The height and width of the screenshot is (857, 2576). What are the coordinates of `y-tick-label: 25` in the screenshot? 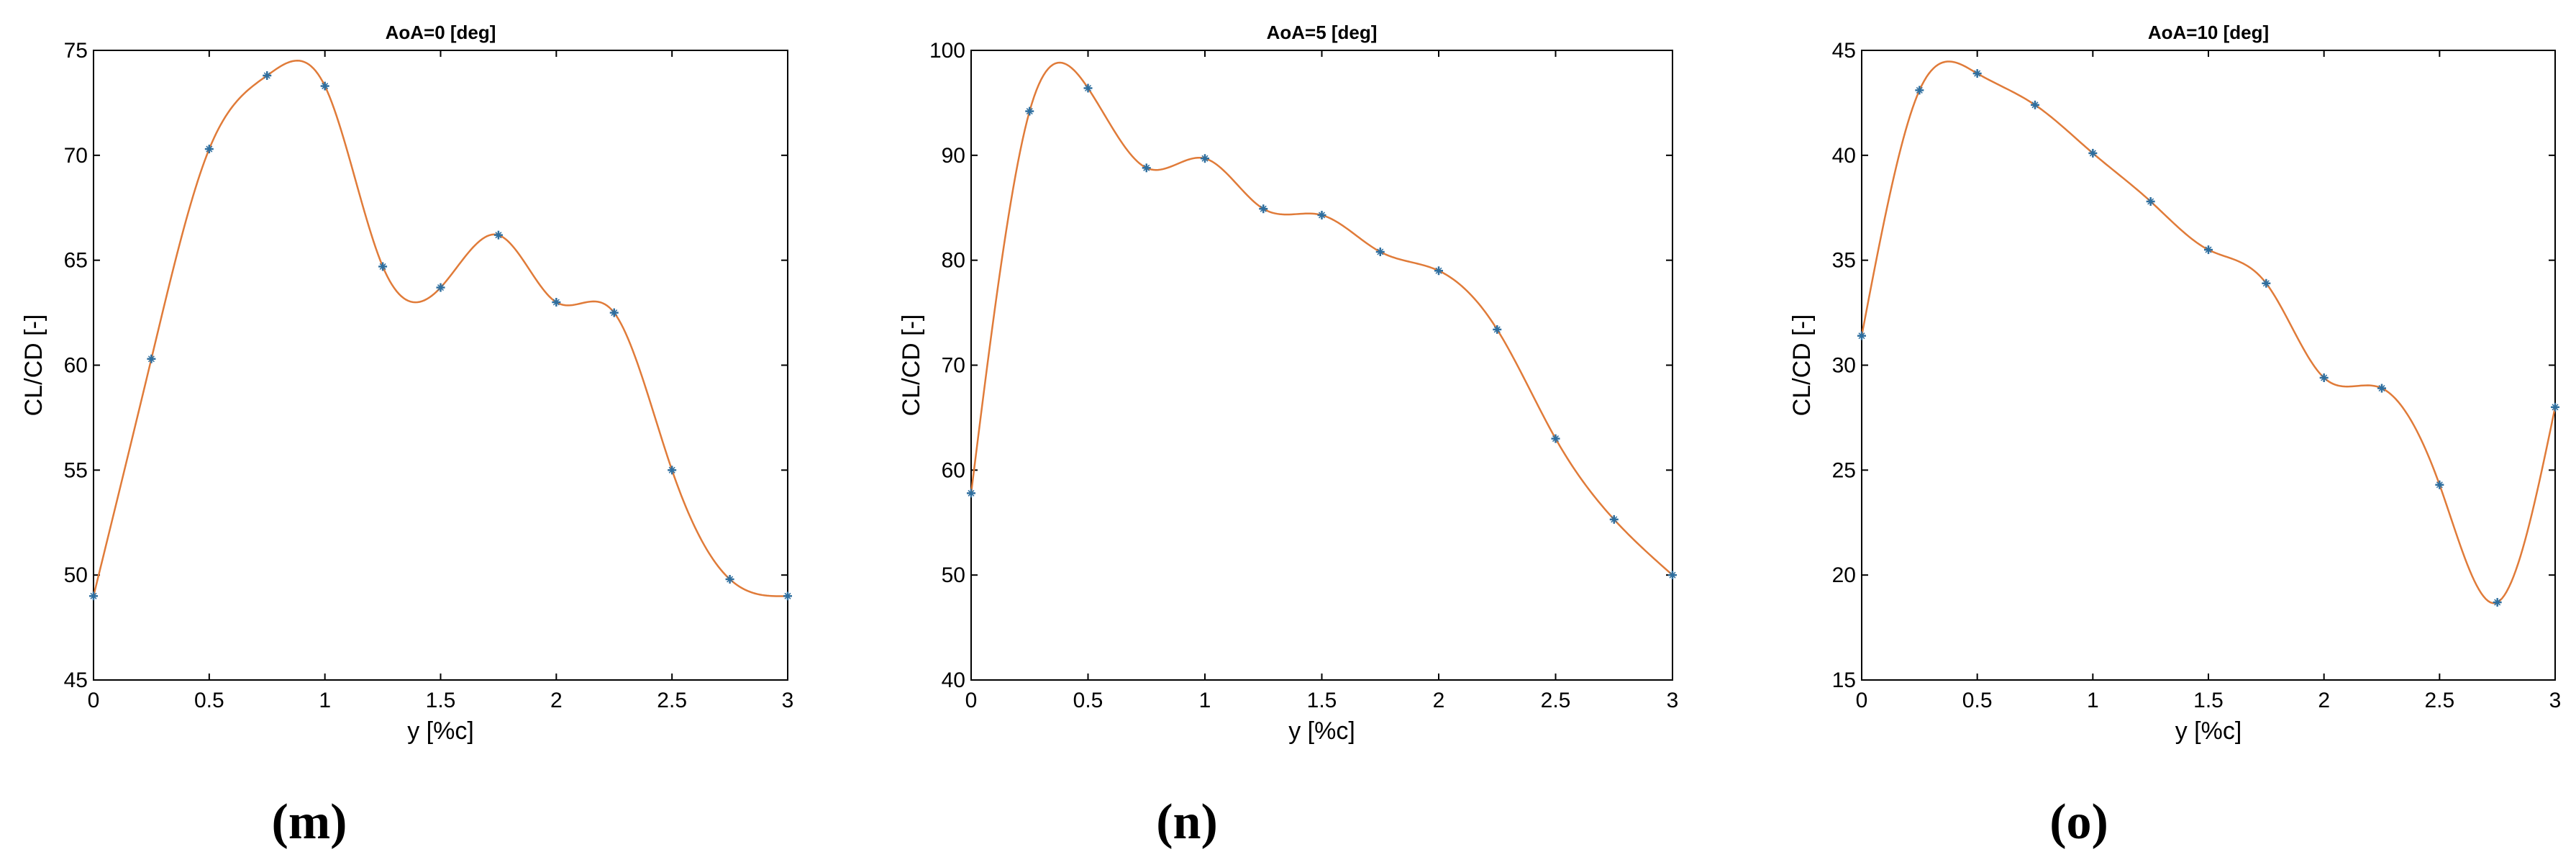 It's located at (1844, 470).